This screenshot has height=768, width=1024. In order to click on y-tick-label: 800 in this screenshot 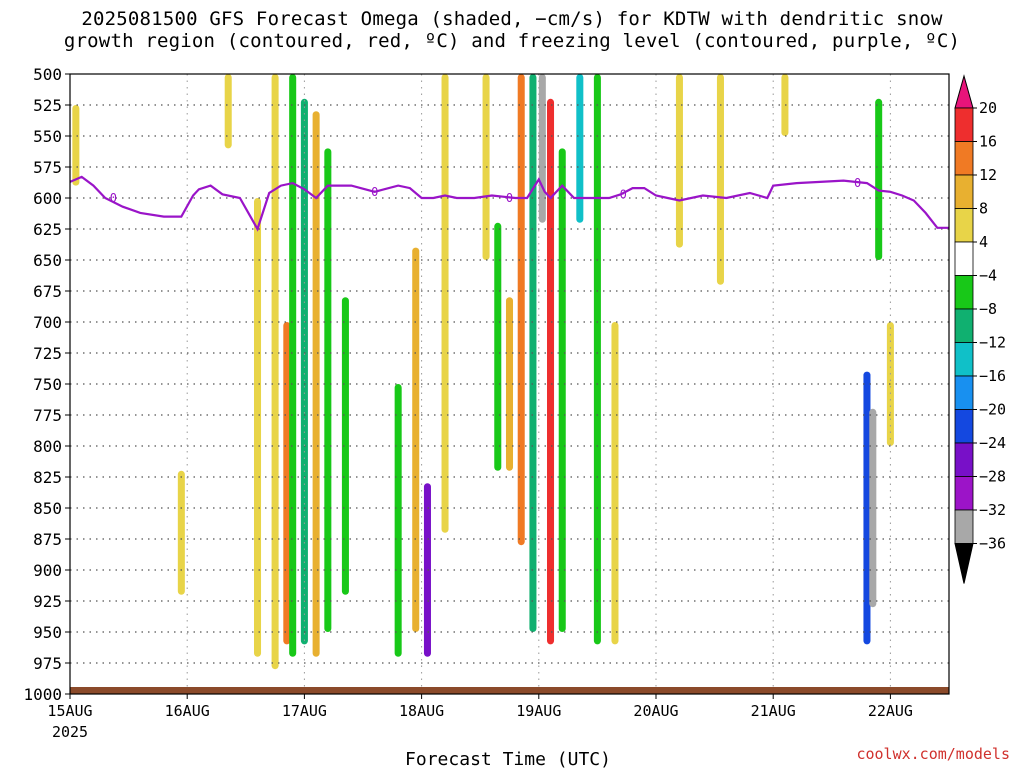, I will do `click(47, 446)`.